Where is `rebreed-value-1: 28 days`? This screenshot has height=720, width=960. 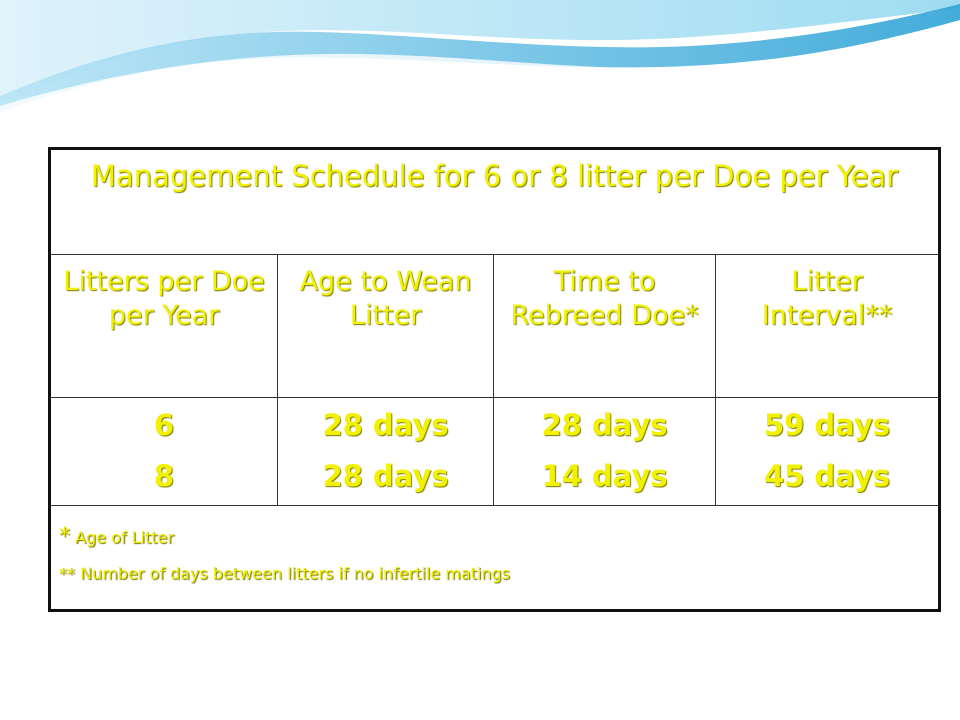 rebreed-value-1: 28 days is located at coordinates (604, 425).